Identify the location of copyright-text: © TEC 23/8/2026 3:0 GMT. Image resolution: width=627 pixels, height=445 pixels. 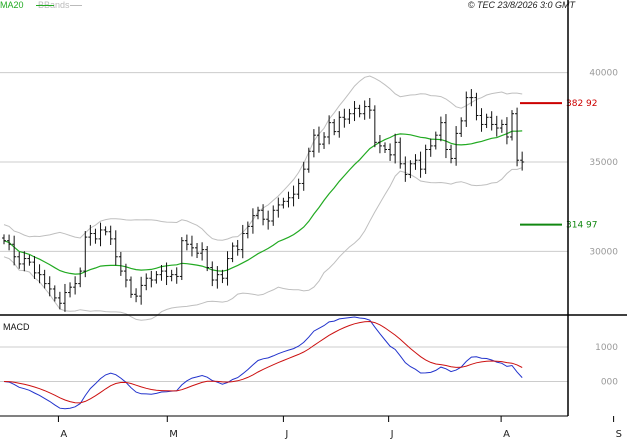
(521, 5).